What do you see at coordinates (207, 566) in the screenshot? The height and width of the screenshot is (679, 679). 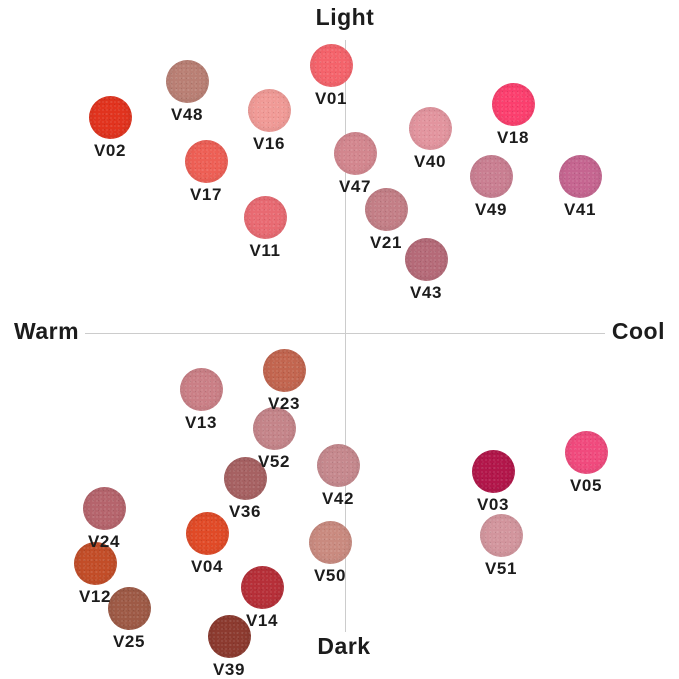 I see `shade-label-v04: V04` at bounding box center [207, 566].